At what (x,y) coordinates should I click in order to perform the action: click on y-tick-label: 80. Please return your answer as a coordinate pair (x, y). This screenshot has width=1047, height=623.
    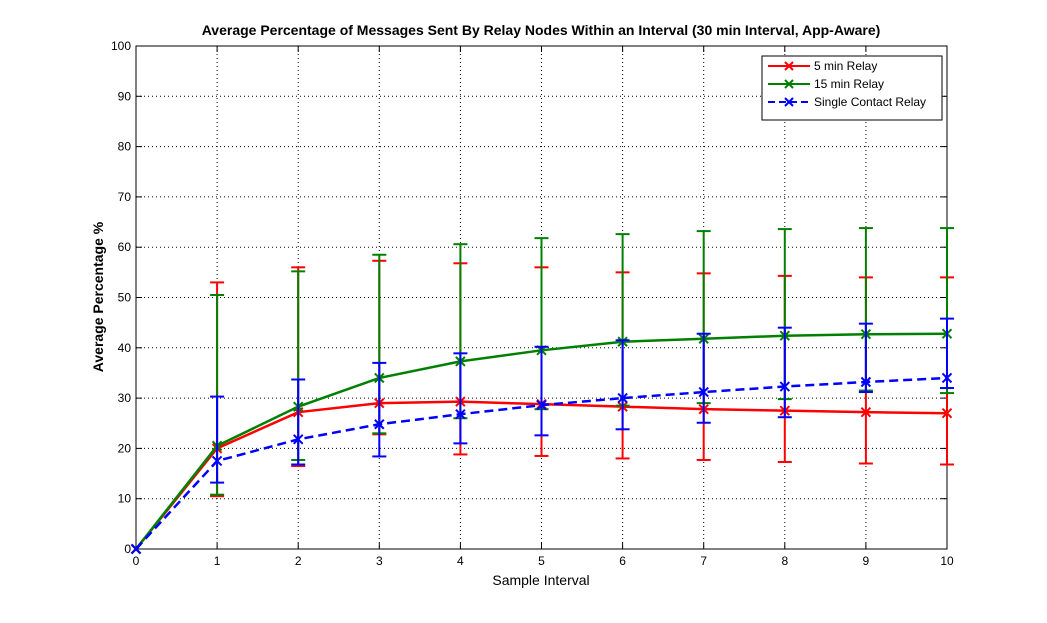
    Looking at the image, I should click on (125, 147).